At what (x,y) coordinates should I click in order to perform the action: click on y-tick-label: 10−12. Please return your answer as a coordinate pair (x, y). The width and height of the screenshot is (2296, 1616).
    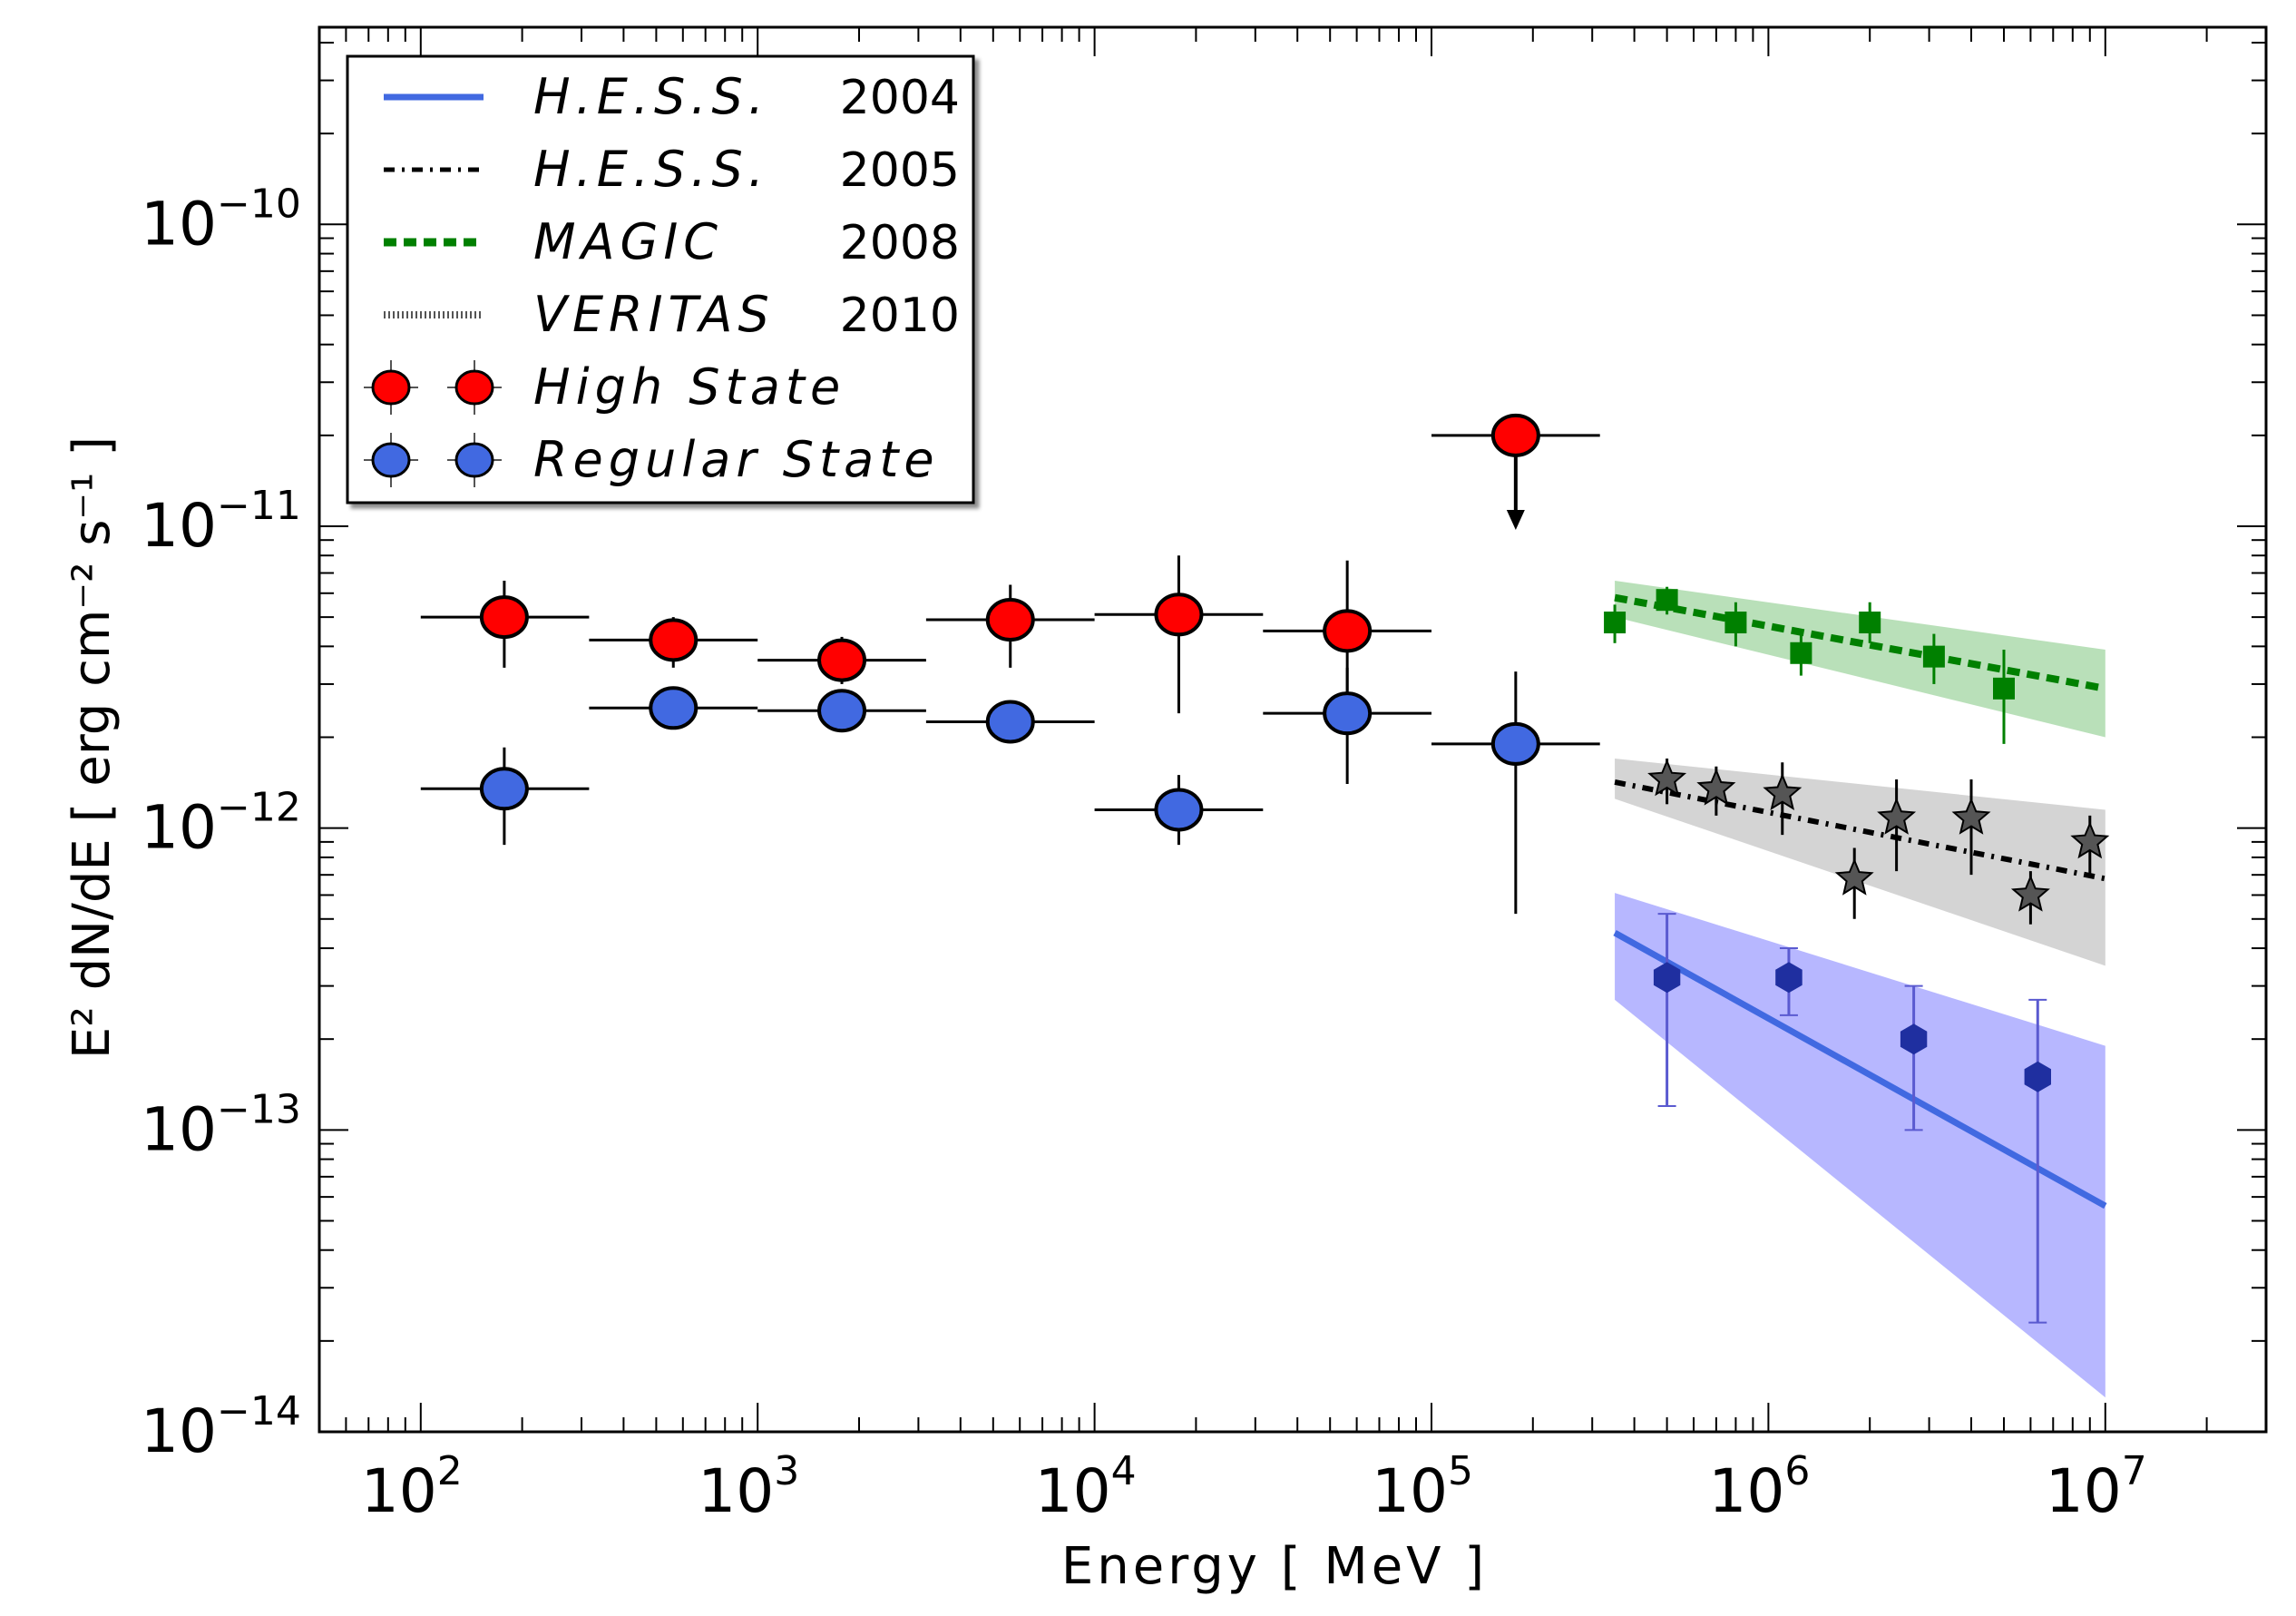
    Looking at the image, I should click on (221, 824).